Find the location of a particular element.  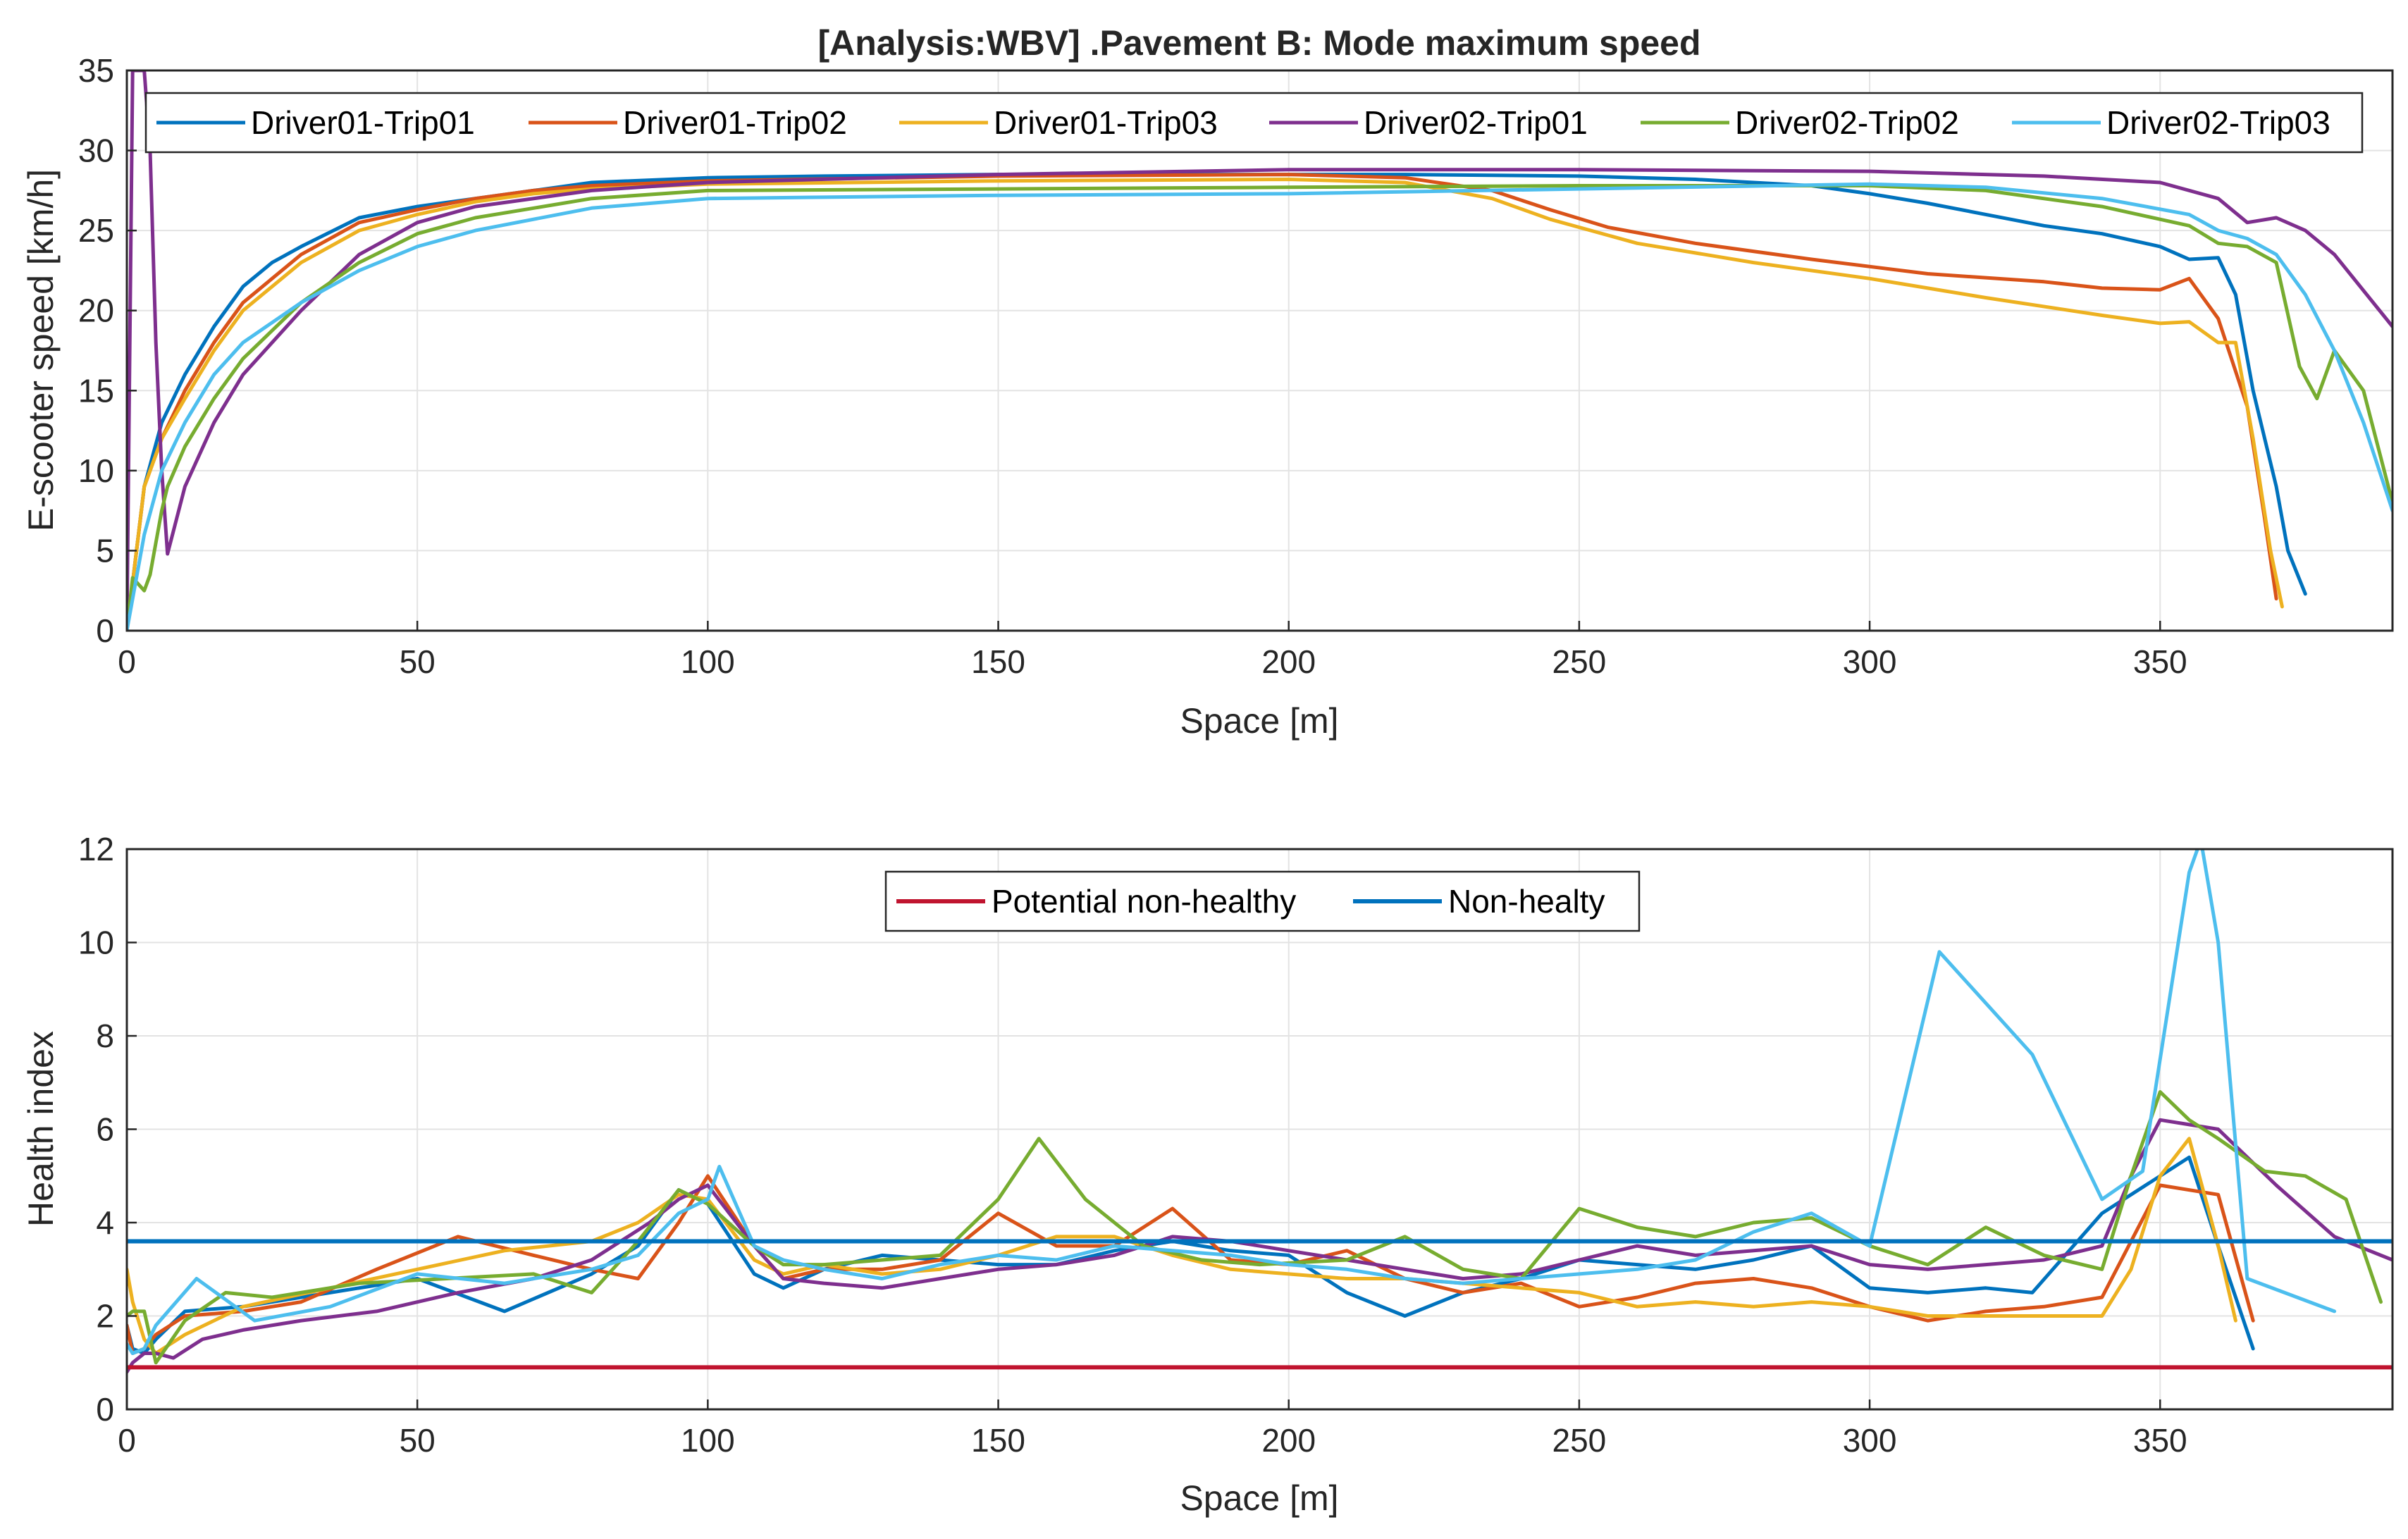

health-x-tick-label: 300 is located at coordinates (1870, 1440).